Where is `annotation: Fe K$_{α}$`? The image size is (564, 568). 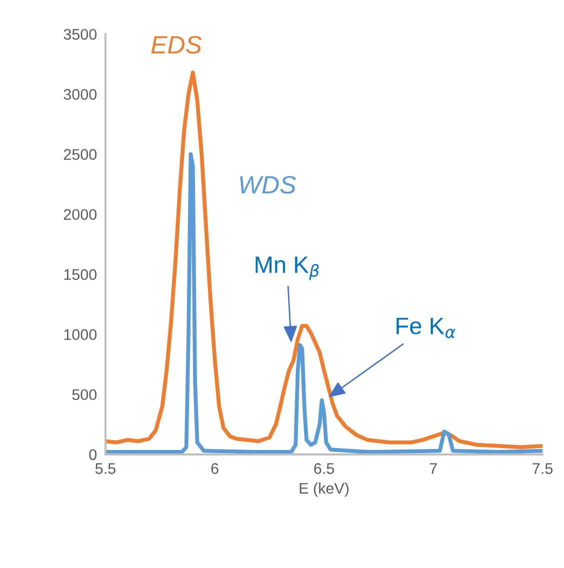
annotation: Fe K$_{α}$ is located at coordinates (426, 328).